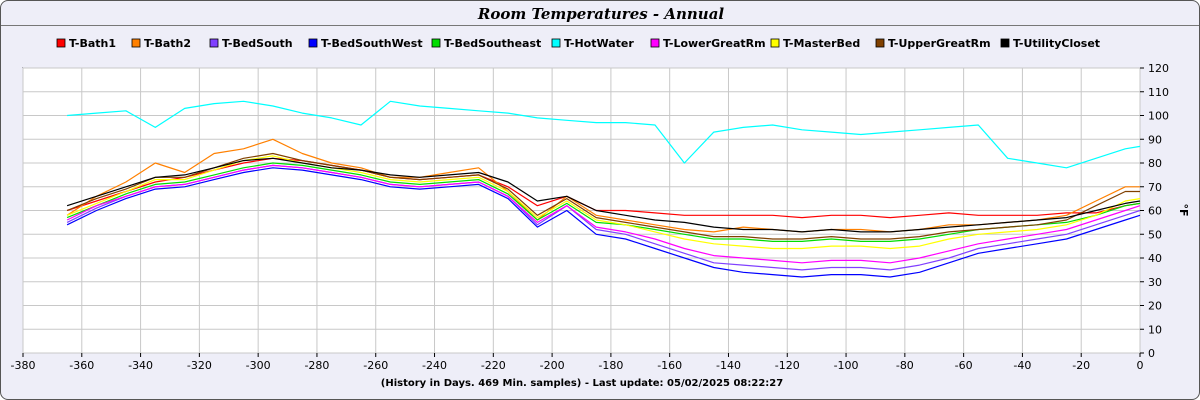 The height and width of the screenshot is (400, 1200). What do you see at coordinates (787, 365) in the screenshot?
I see `x-tick-label: -120` at bounding box center [787, 365].